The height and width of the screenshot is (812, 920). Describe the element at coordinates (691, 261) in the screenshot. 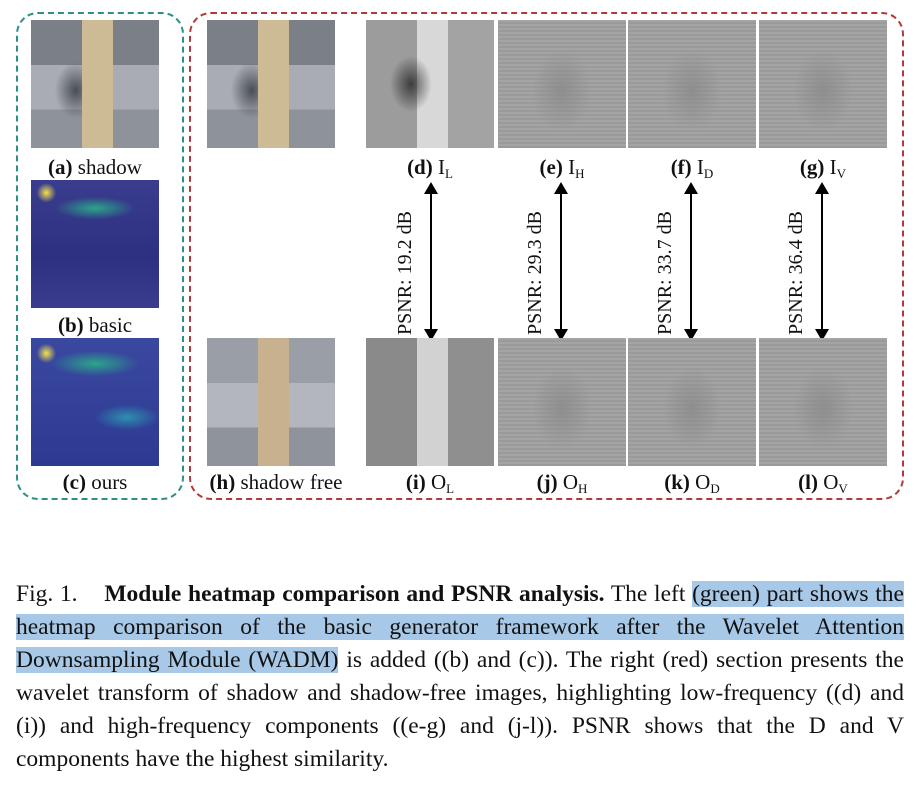

I see `psnr-arrow-D` at that location.